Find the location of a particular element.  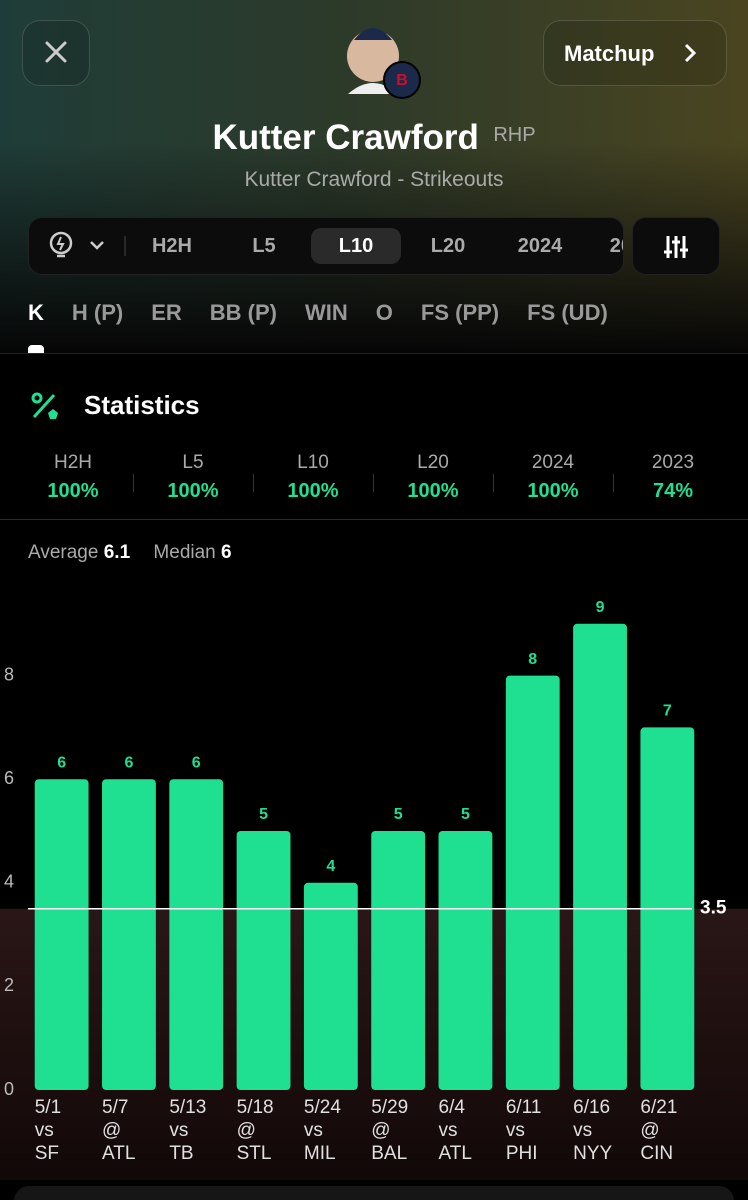

x-tick-label: 5/7 @ ATL is located at coordinates (119, 1130).